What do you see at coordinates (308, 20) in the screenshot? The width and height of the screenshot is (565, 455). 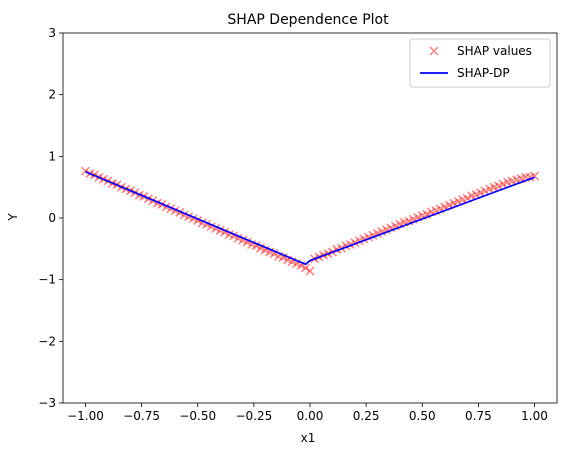 I see `chart-title: SHAP Dependence Plot` at bounding box center [308, 20].